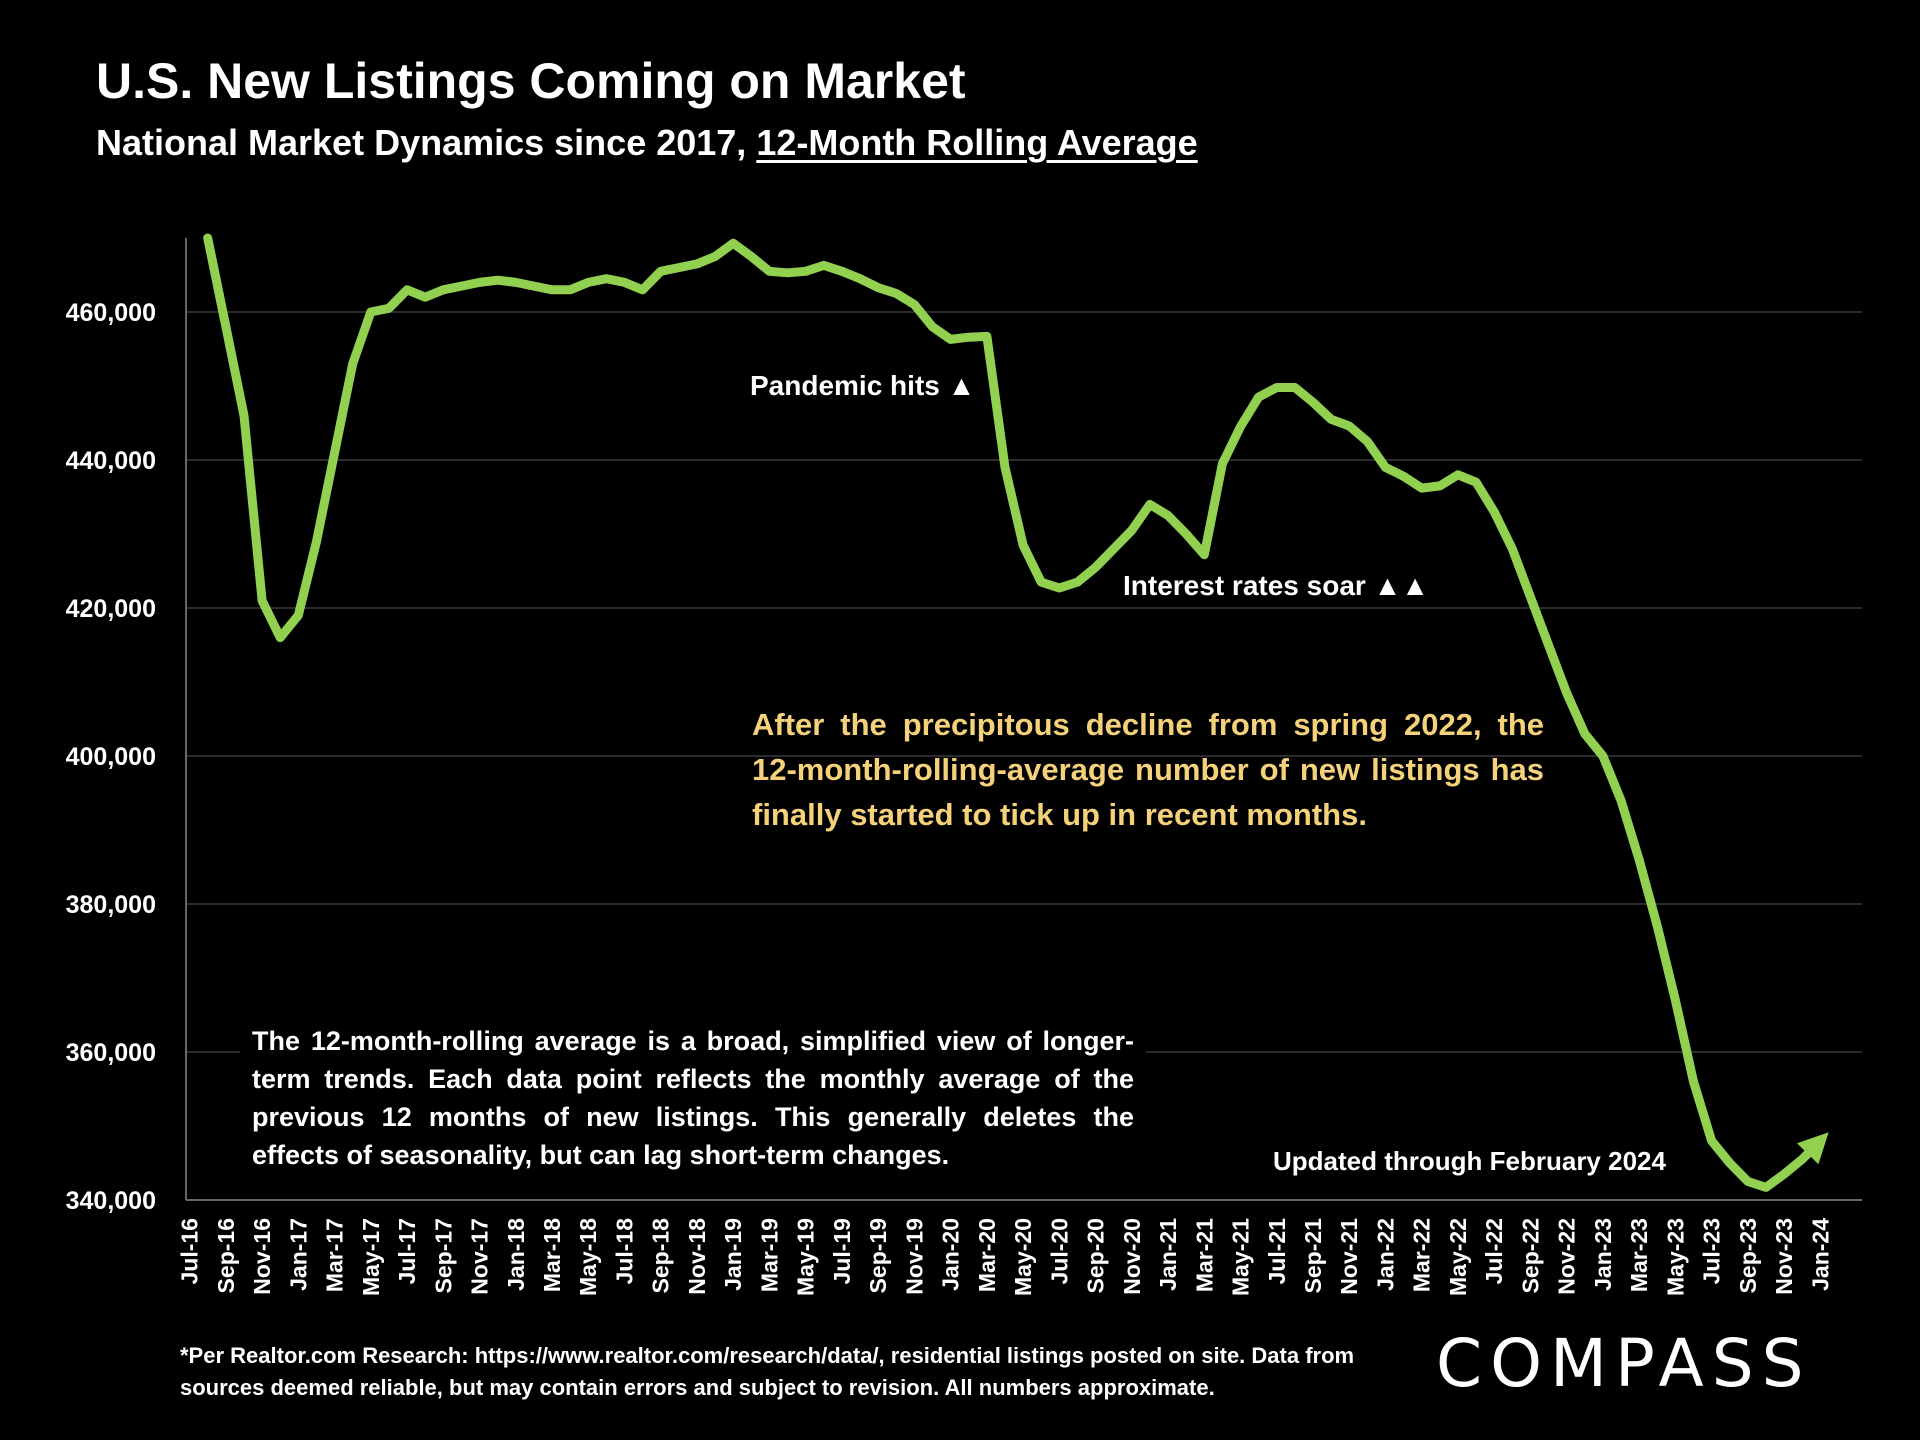 This screenshot has height=1440, width=1920. What do you see at coordinates (842, 1251) in the screenshot?
I see `x-tick-label: Jul-19` at bounding box center [842, 1251].